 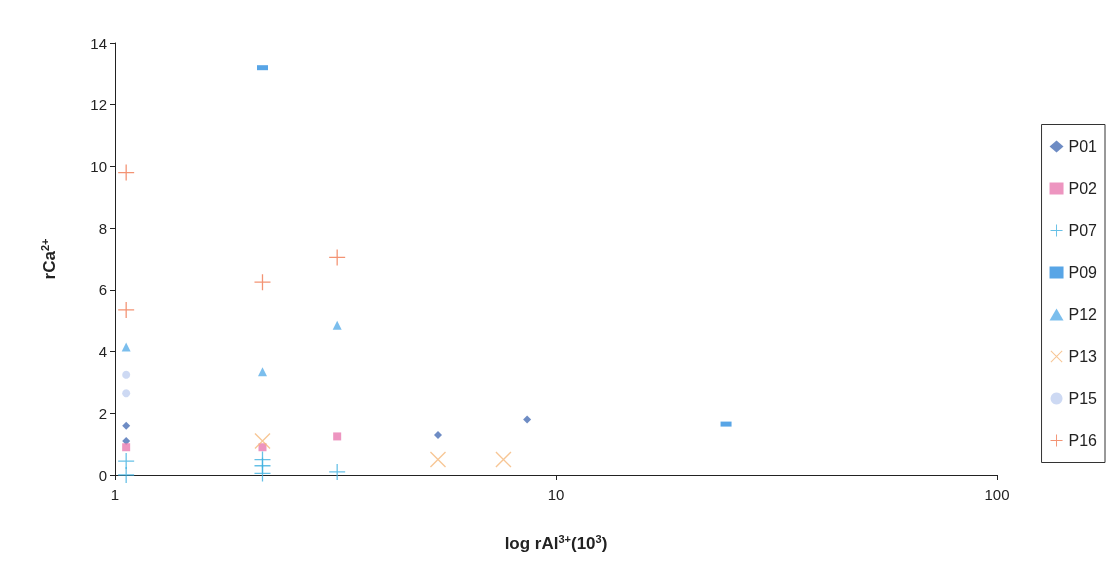 What do you see at coordinates (1083, 188) in the screenshot?
I see `legend-label: P02` at bounding box center [1083, 188].